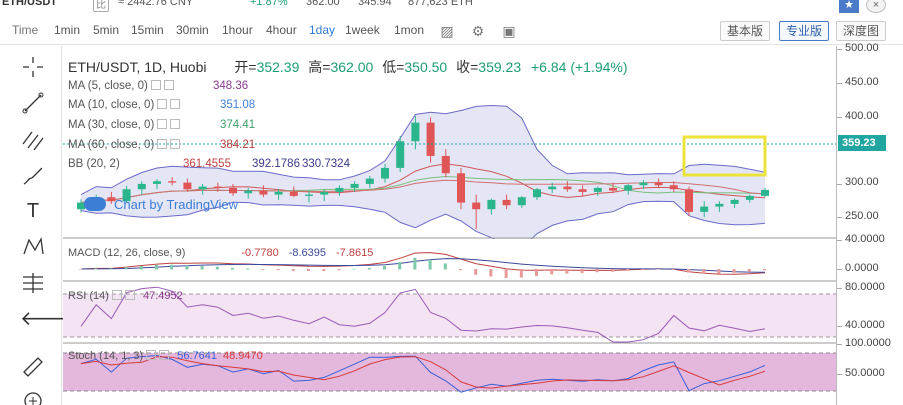 The width and height of the screenshot is (903, 405). What do you see at coordinates (127, 253) in the screenshot?
I see `macd-label: MACD (12, 26, close, 9)` at bounding box center [127, 253].